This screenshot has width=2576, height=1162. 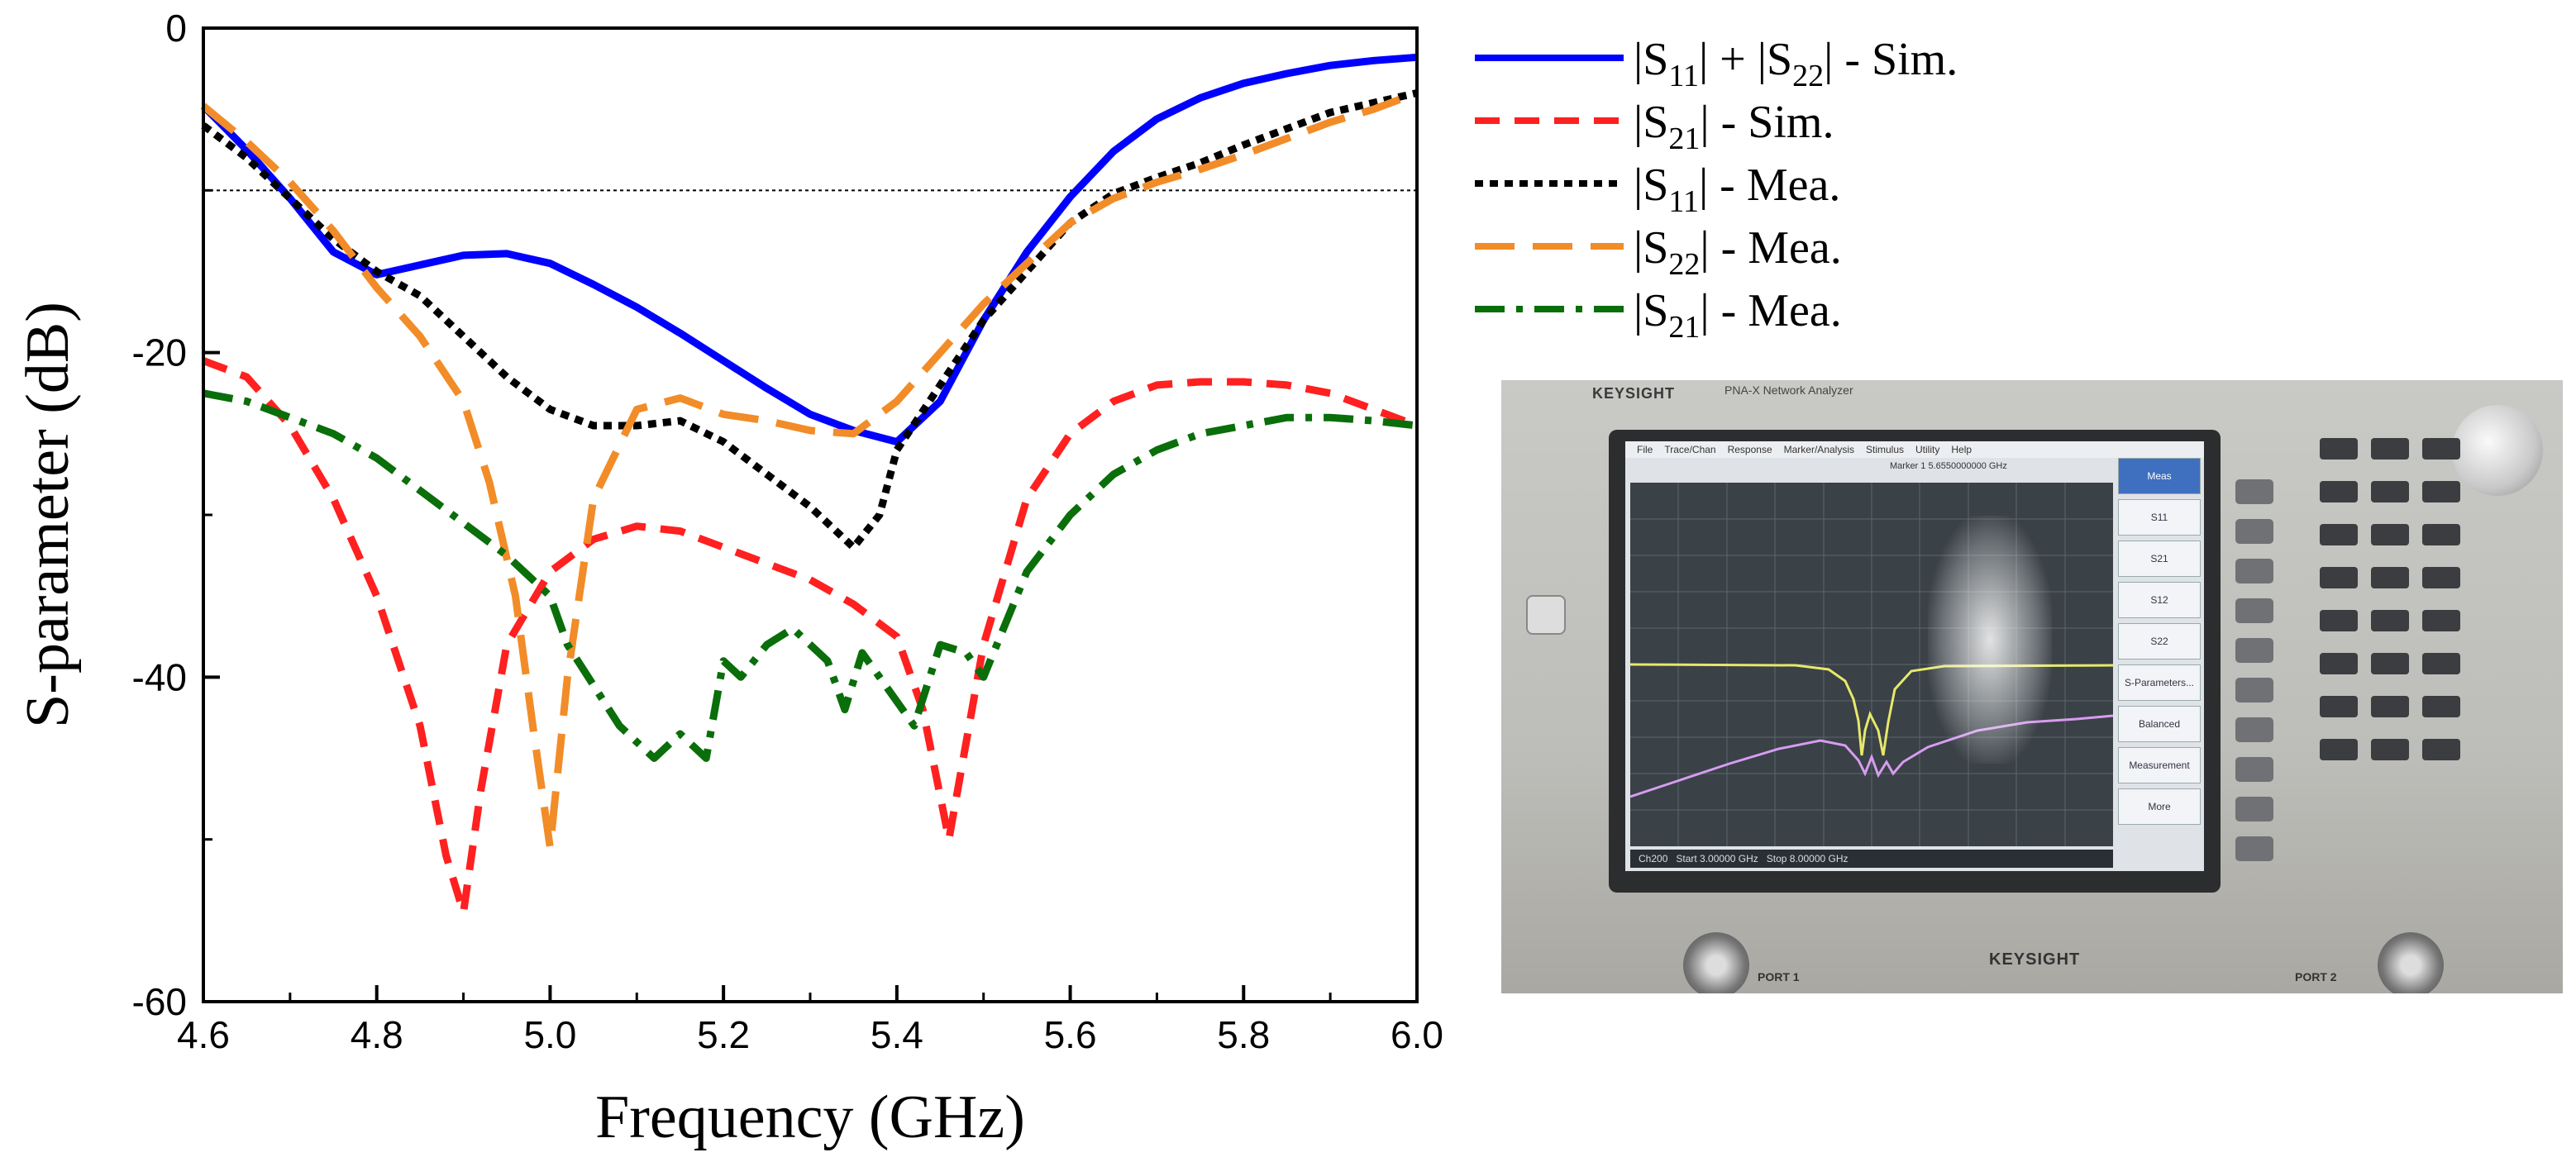 What do you see at coordinates (810, 1117) in the screenshot?
I see `x-axis-title: Frequency (GHz)` at bounding box center [810, 1117].